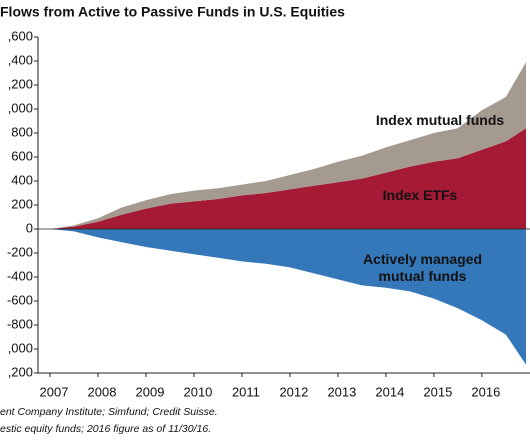  Describe the element at coordinates (22, 131) in the screenshot. I see `y-tick-label: 800` at that location.